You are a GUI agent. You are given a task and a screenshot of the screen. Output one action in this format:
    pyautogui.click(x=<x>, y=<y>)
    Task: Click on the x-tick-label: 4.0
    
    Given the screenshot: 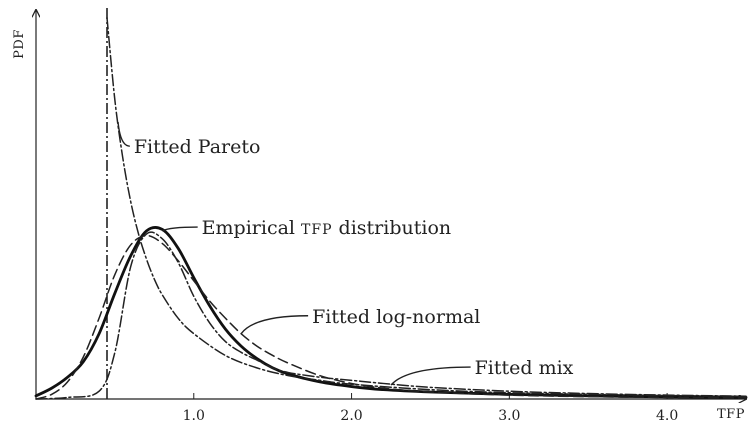 What is the action you would take?
    pyautogui.click(x=667, y=416)
    